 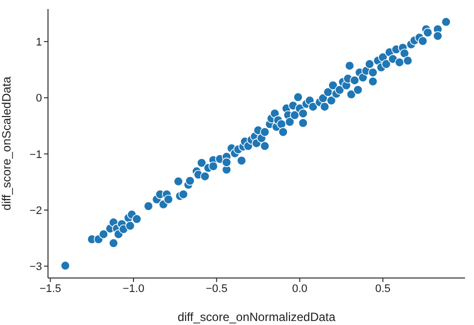 What do you see at coordinates (35, 267) in the screenshot?
I see `y-tick-label: −3` at bounding box center [35, 267].